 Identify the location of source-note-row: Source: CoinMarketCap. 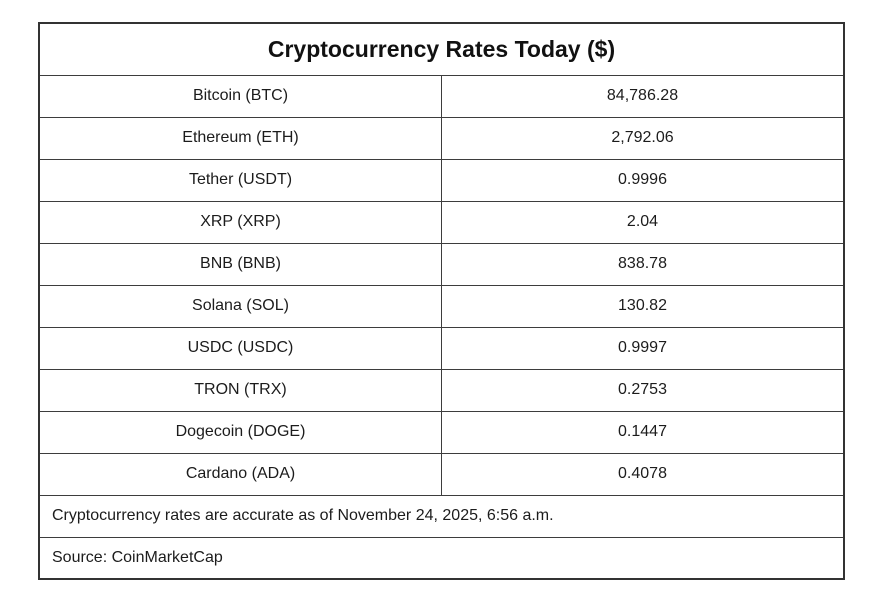
(441, 558).